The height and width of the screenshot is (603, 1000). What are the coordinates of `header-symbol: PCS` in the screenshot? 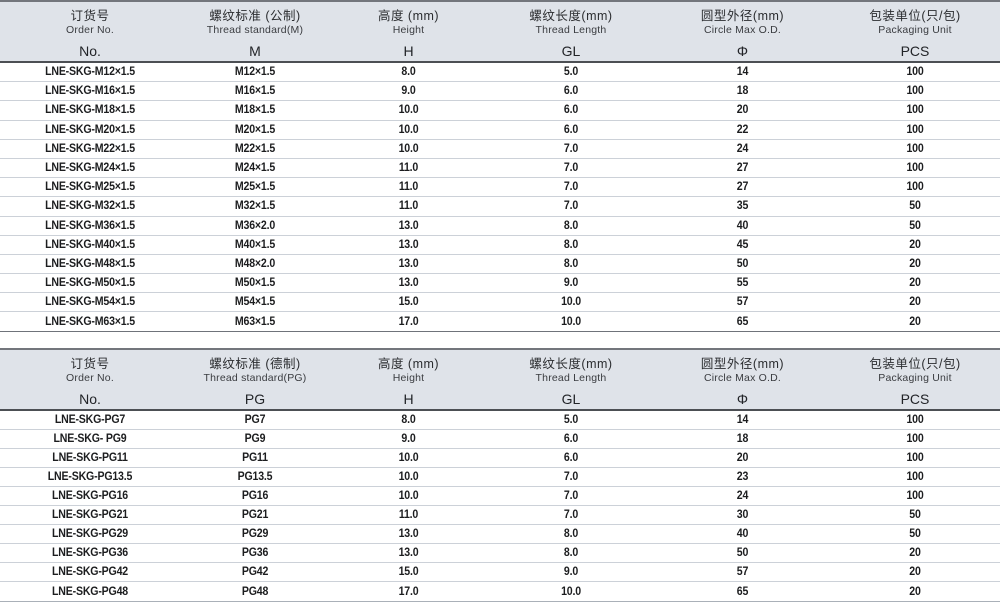 It's located at (915, 398).